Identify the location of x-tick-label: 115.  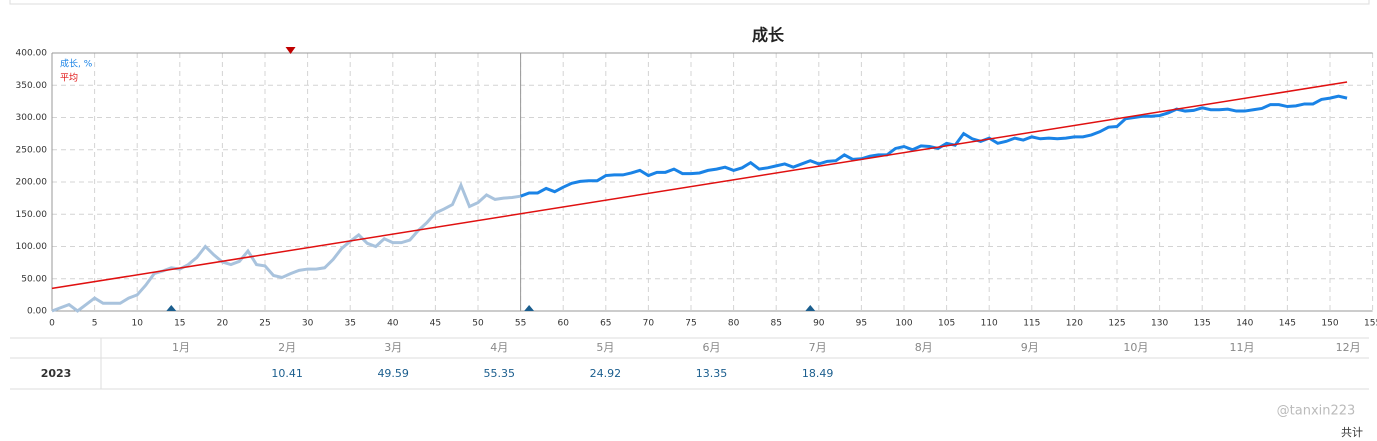
(1031, 324).